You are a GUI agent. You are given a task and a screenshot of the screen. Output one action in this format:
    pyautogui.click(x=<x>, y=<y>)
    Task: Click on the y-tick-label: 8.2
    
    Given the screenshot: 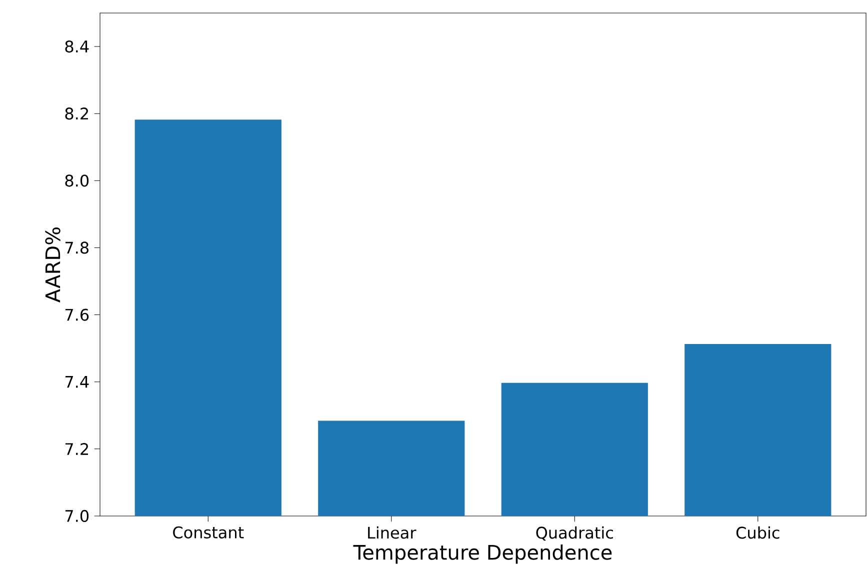 What is the action you would take?
    pyautogui.click(x=76, y=114)
    